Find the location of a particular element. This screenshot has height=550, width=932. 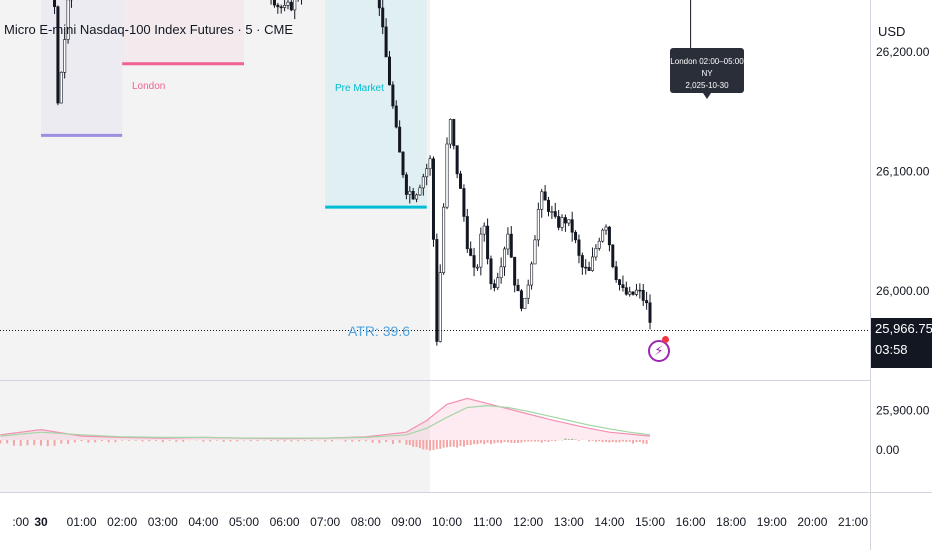

time-tick-label: 13:00 is located at coordinates (569, 522).